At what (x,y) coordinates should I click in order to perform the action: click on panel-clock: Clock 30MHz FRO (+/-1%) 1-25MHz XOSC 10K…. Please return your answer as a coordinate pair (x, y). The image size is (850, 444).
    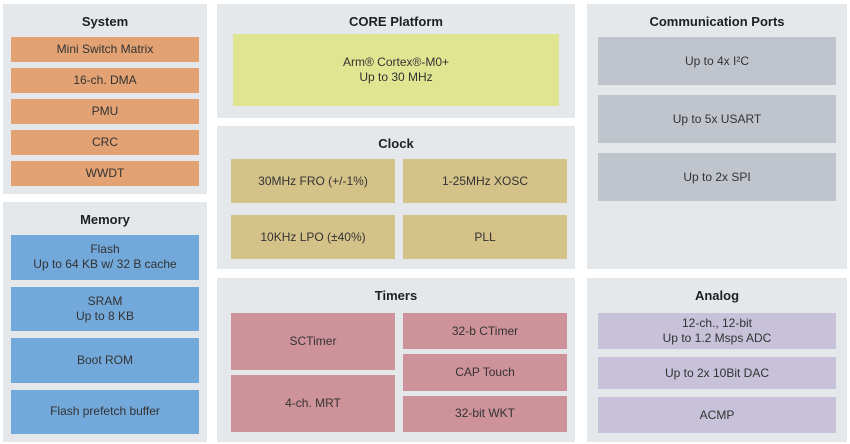
    Looking at the image, I should click on (396, 197).